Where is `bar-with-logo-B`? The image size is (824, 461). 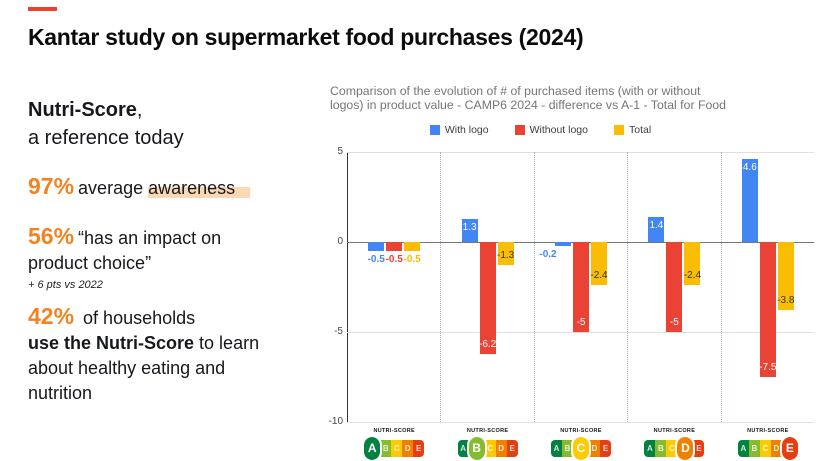
bar-with-logo-B is located at coordinates (469, 230).